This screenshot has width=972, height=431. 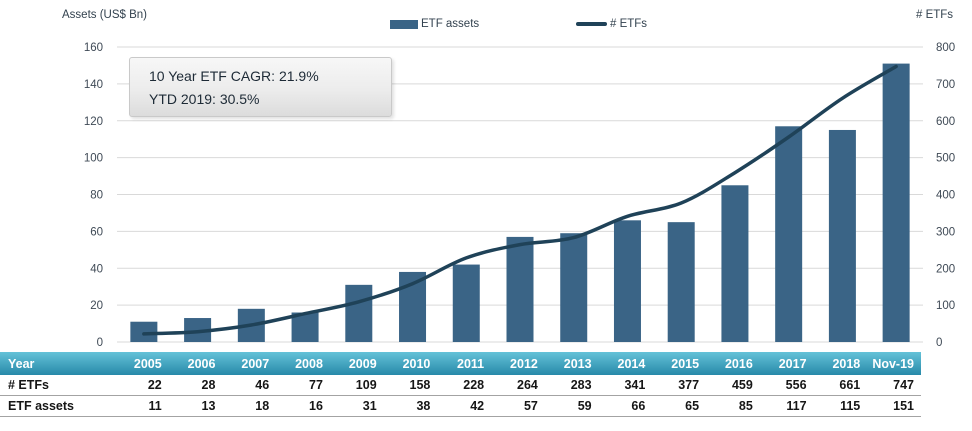 What do you see at coordinates (629, 24) in the screenshot?
I see `legend-label-etf-count: # ETFs` at bounding box center [629, 24].